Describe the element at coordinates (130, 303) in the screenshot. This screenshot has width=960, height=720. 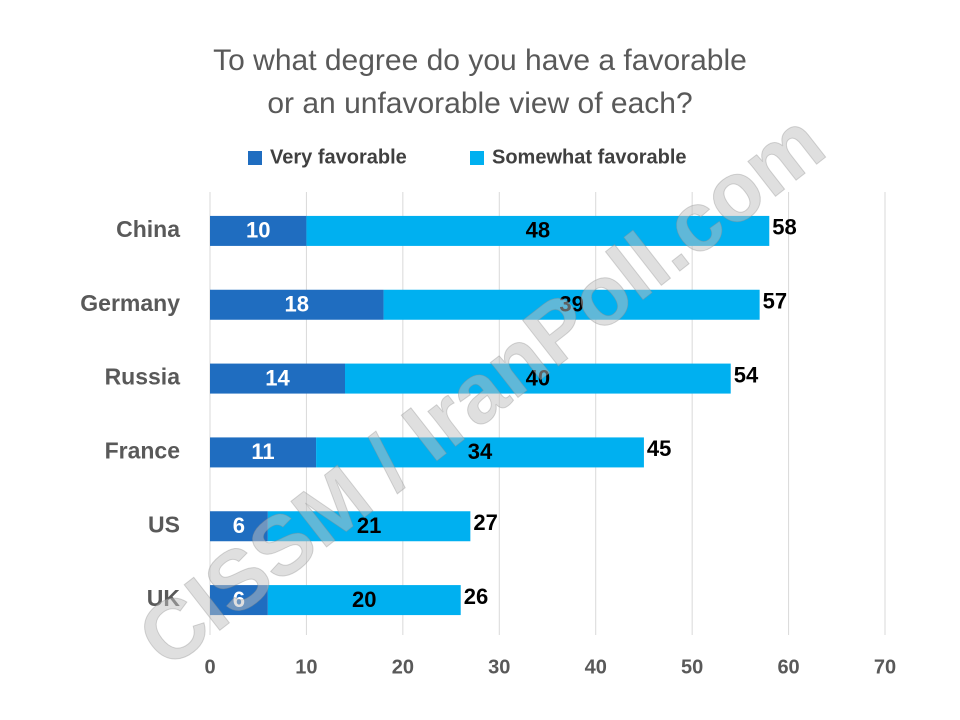
I see `y-tick-label: Germany` at that location.